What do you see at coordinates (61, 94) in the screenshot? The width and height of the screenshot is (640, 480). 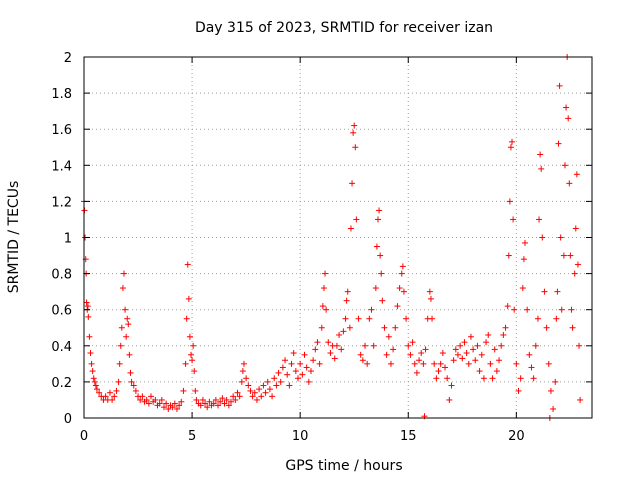 I see `y-tick-label: 1.8` at bounding box center [61, 94].